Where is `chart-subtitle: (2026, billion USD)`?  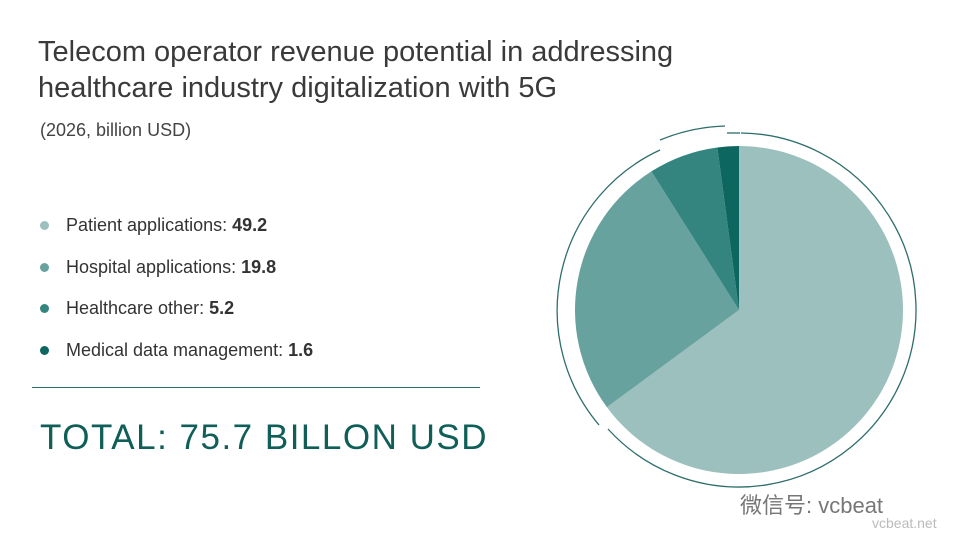 chart-subtitle: (2026, billion USD) is located at coordinates (116, 130).